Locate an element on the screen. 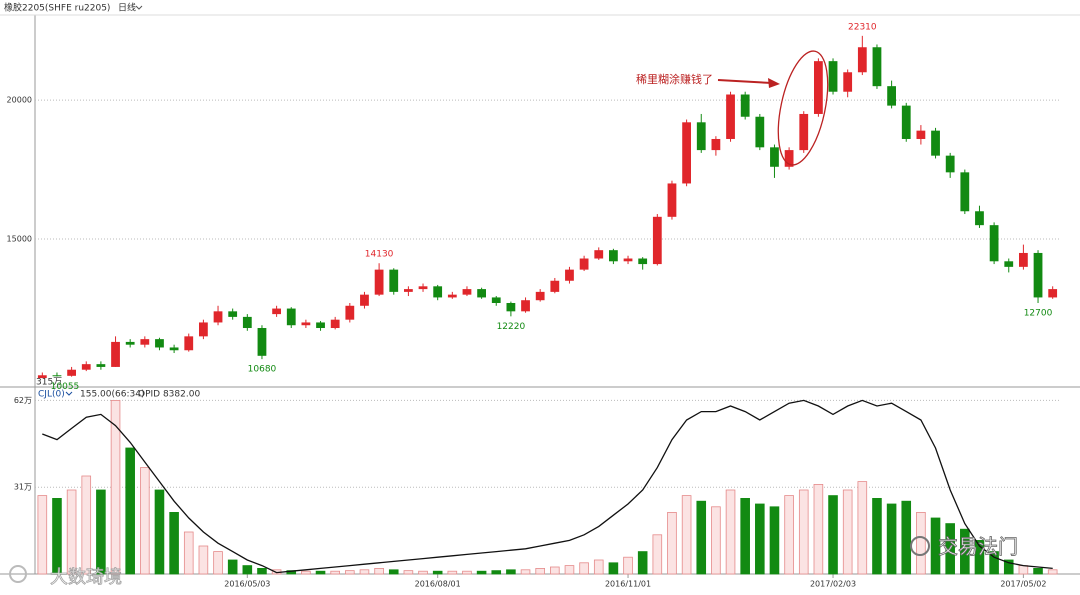 This screenshot has height=595, width=1080. volume-tick-label: 62万 is located at coordinates (23, 400).